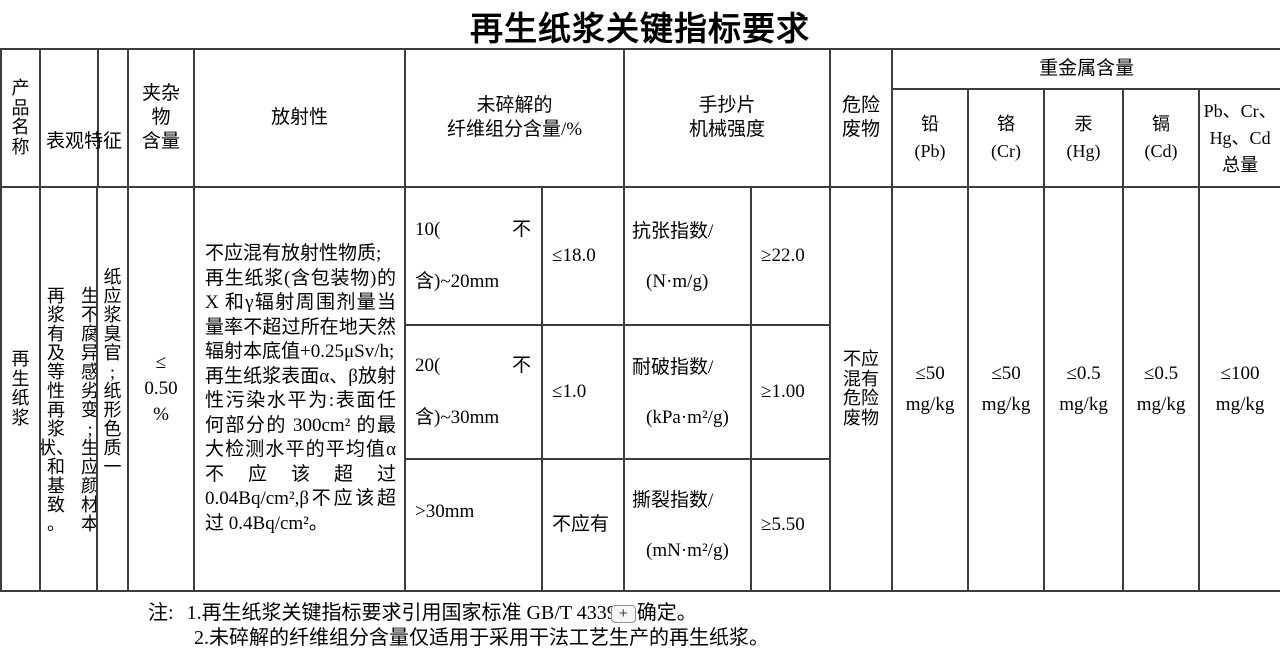 The height and width of the screenshot is (659, 1280). Describe the element at coordinates (112, 389) in the screenshot. I see `cell-appearance-inner: 纸 应 浆 臭 官 ; 纸 形 色 质 一` at that location.